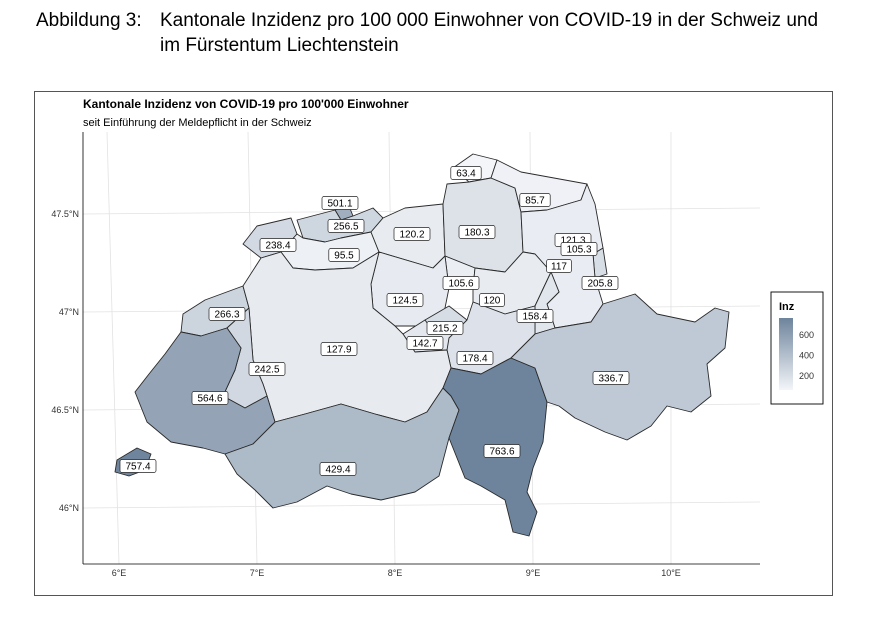  I want to click on value-label-lu: 124.5, so click(405, 300).